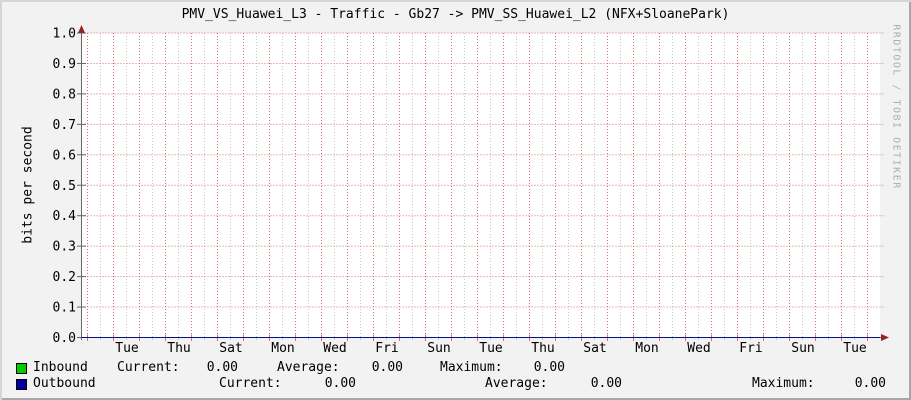 This screenshot has width=911, height=400. Describe the element at coordinates (64, 155) in the screenshot. I see `y-tick-label: 0.6` at that location.